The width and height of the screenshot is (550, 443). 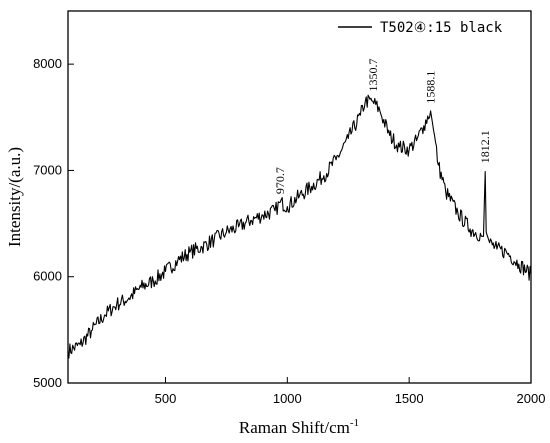 I want to click on x-tick-label: 2000, so click(x=531, y=398).